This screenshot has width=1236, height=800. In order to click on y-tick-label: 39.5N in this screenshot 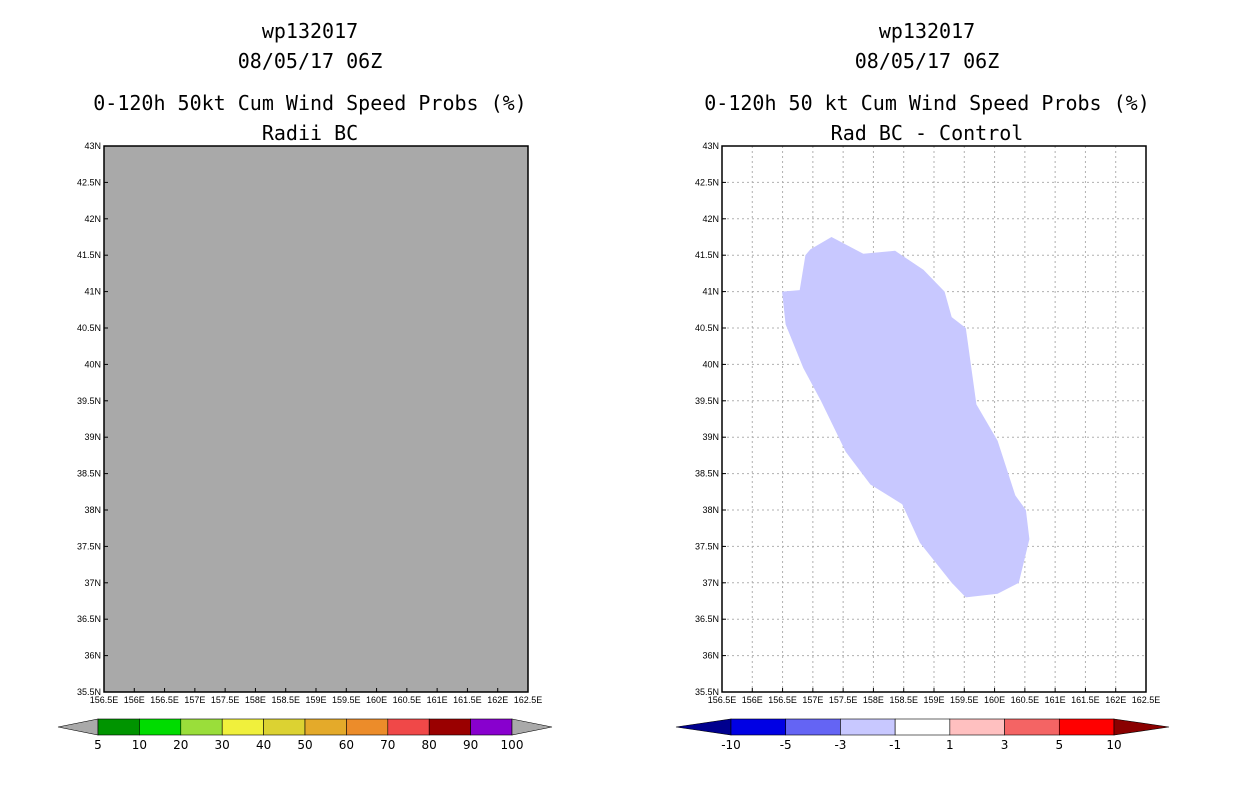, I will do `click(89, 401)`.